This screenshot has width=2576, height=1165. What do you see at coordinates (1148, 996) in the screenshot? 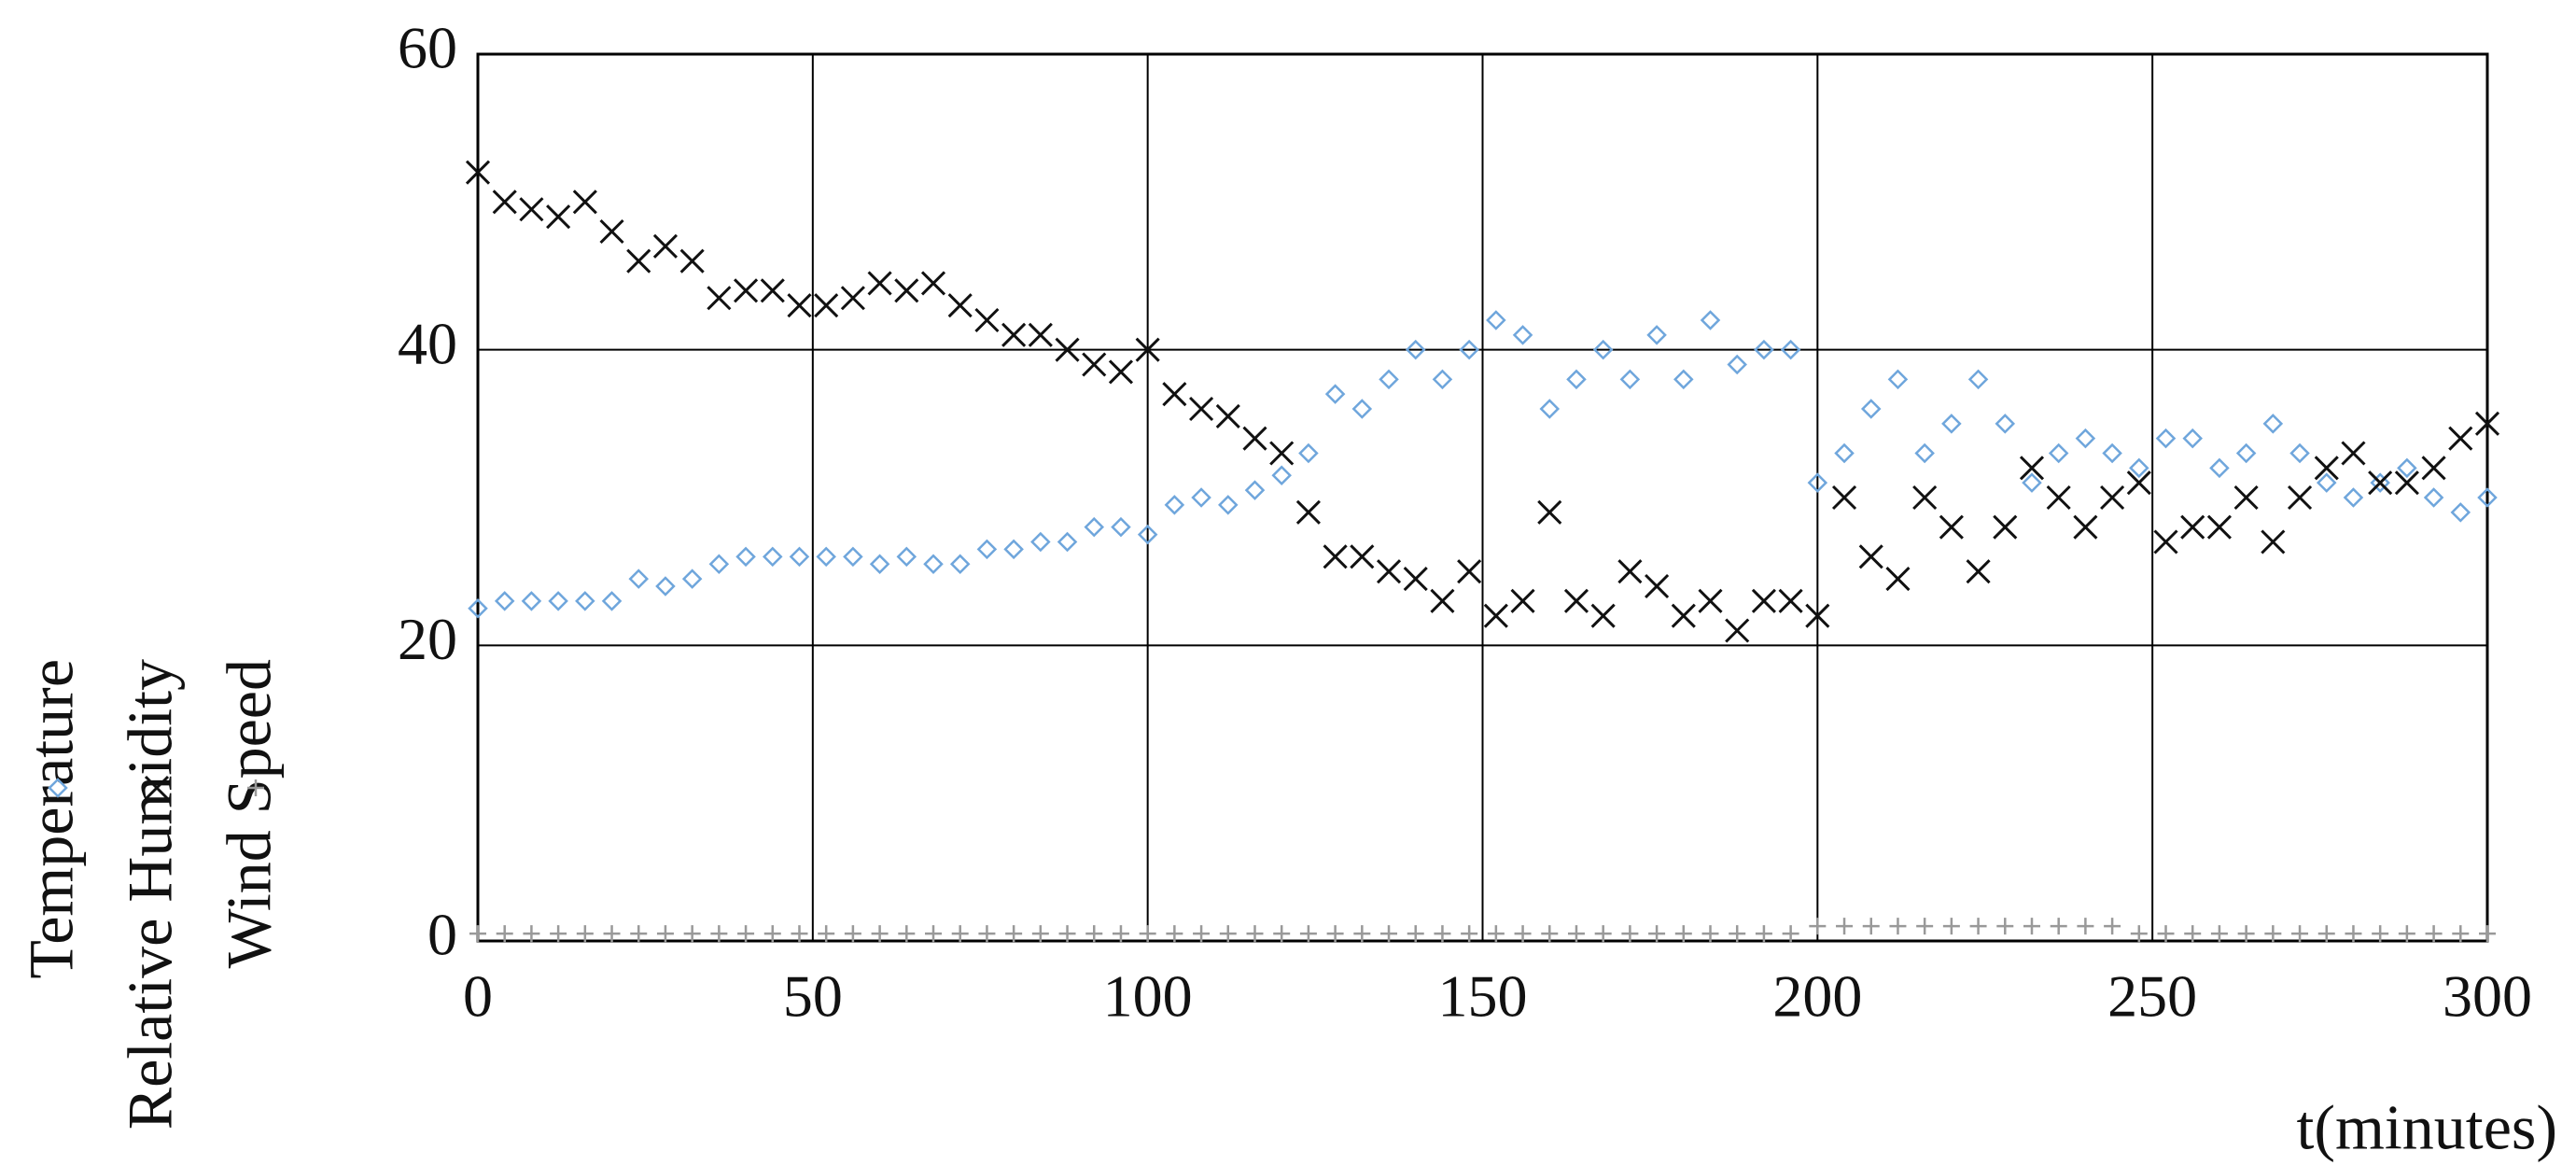
I see `x-tick-label: 100` at bounding box center [1148, 996].